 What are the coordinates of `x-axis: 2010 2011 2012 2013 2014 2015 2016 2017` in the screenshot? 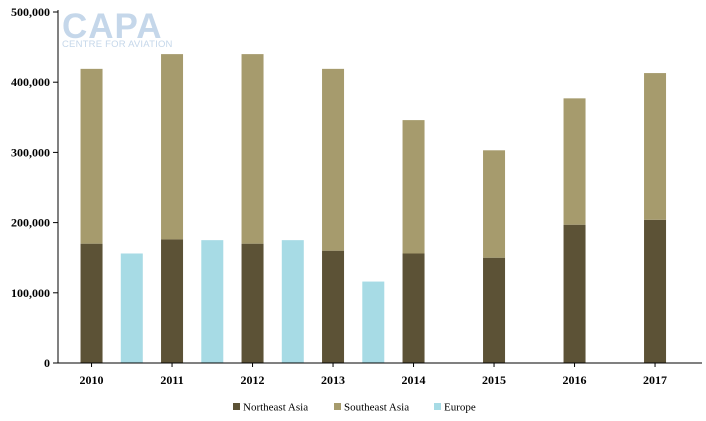 It's located at (380, 374).